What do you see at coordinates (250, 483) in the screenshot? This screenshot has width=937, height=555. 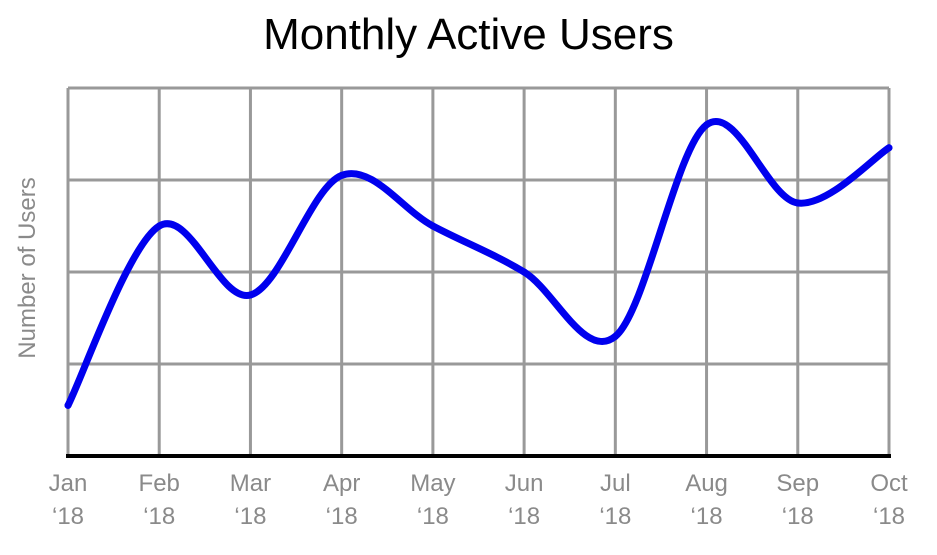 I see `x-tick-label: Mar` at bounding box center [250, 483].